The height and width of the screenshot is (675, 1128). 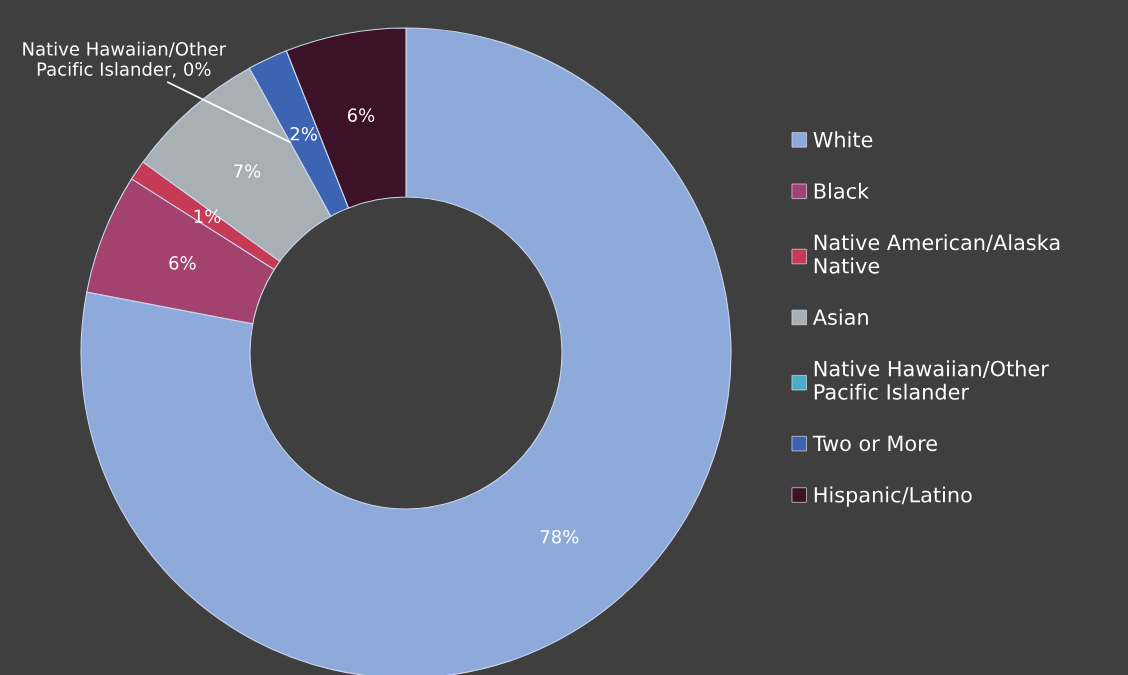 I want to click on legend-label: Native American/Alaska Native, so click(x=937, y=254).